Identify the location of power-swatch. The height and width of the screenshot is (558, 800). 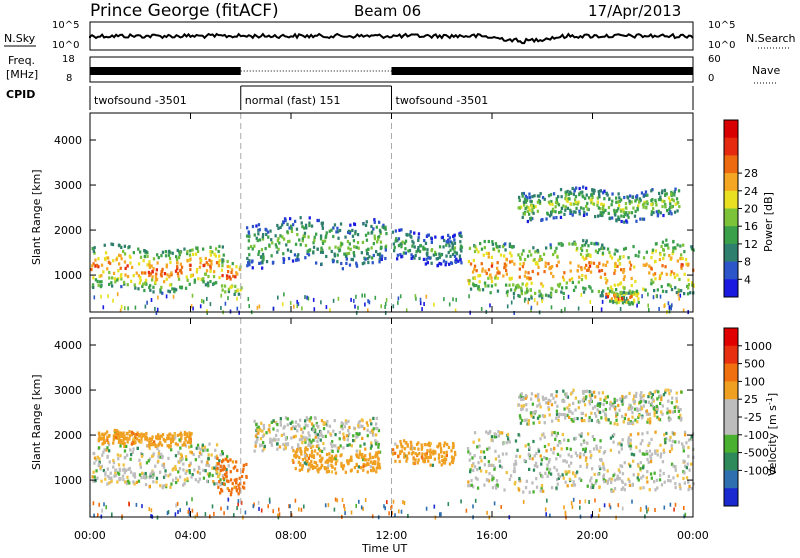
(731, 129).